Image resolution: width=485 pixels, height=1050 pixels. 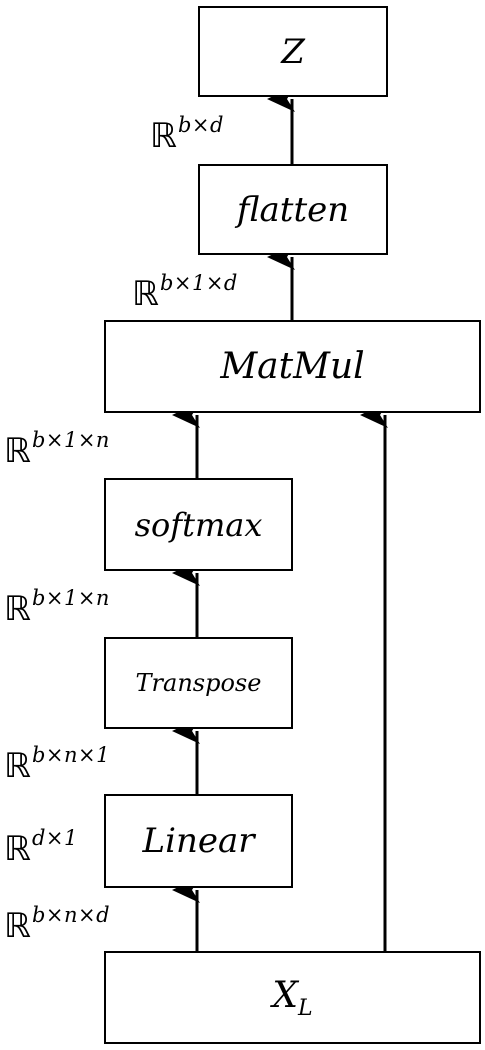 I want to click on node-transpose: Transpose, so click(x=198, y=683).